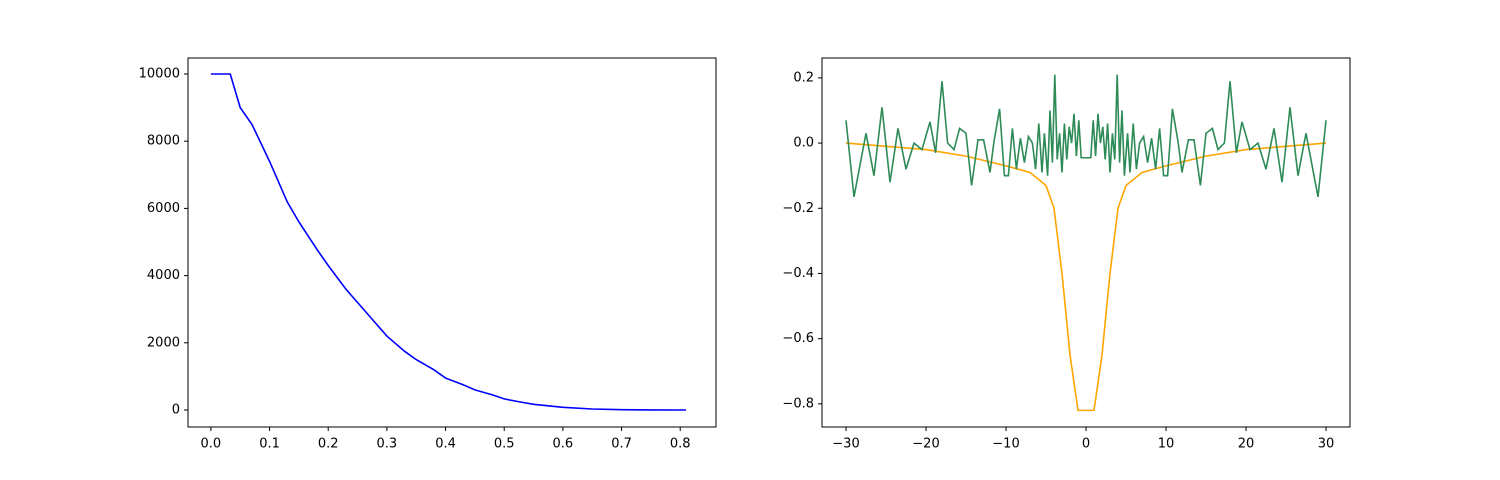  What do you see at coordinates (328, 444) in the screenshot?
I see `x-tick-label: 0.2` at bounding box center [328, 444].